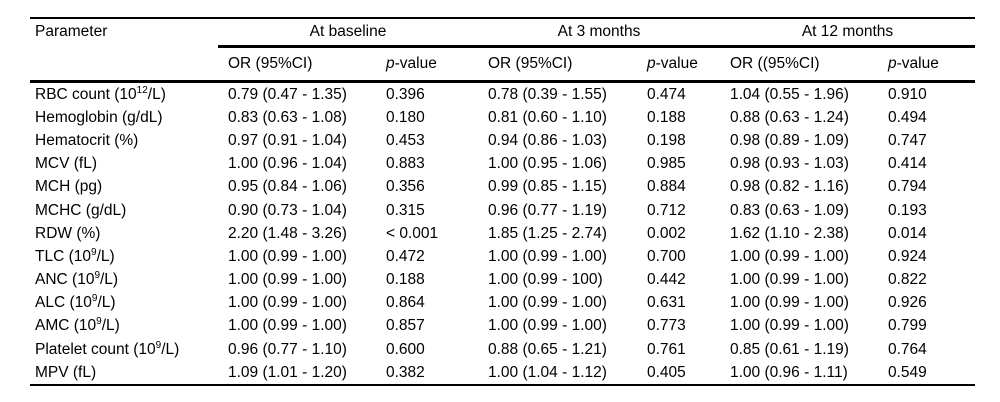 The width and height of the screenshot is (1000, 402). What do you see at coordinates (287, 210) in the screenshot?
I see `or-baseline-value: 0.90 (0.73 - 1.04)` at bounding box center [287, 210].